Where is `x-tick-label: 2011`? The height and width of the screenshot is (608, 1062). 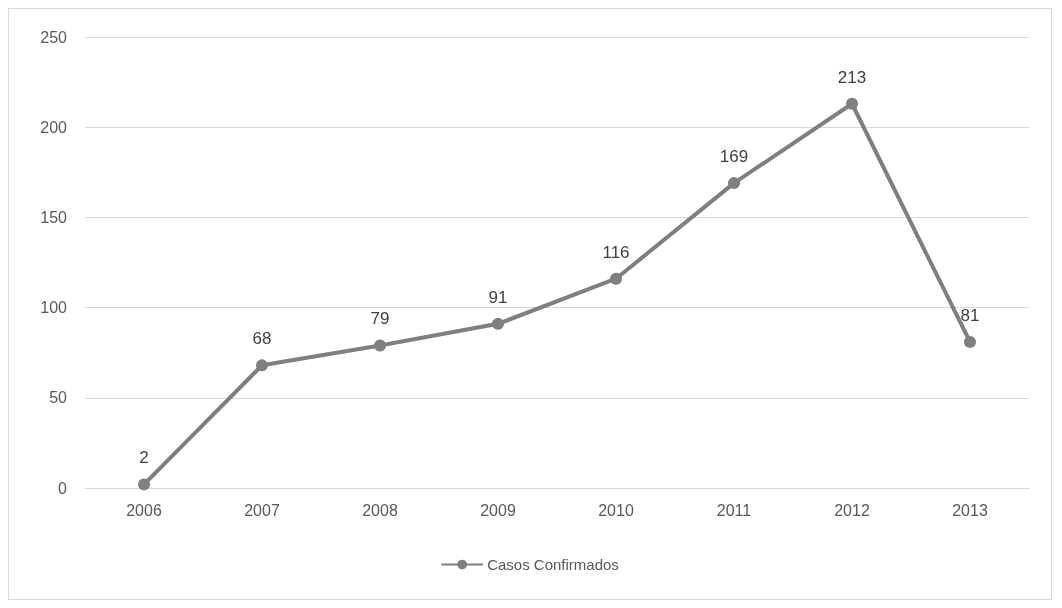 x-tick-label: 2011 is located at coordinates (734, 510).